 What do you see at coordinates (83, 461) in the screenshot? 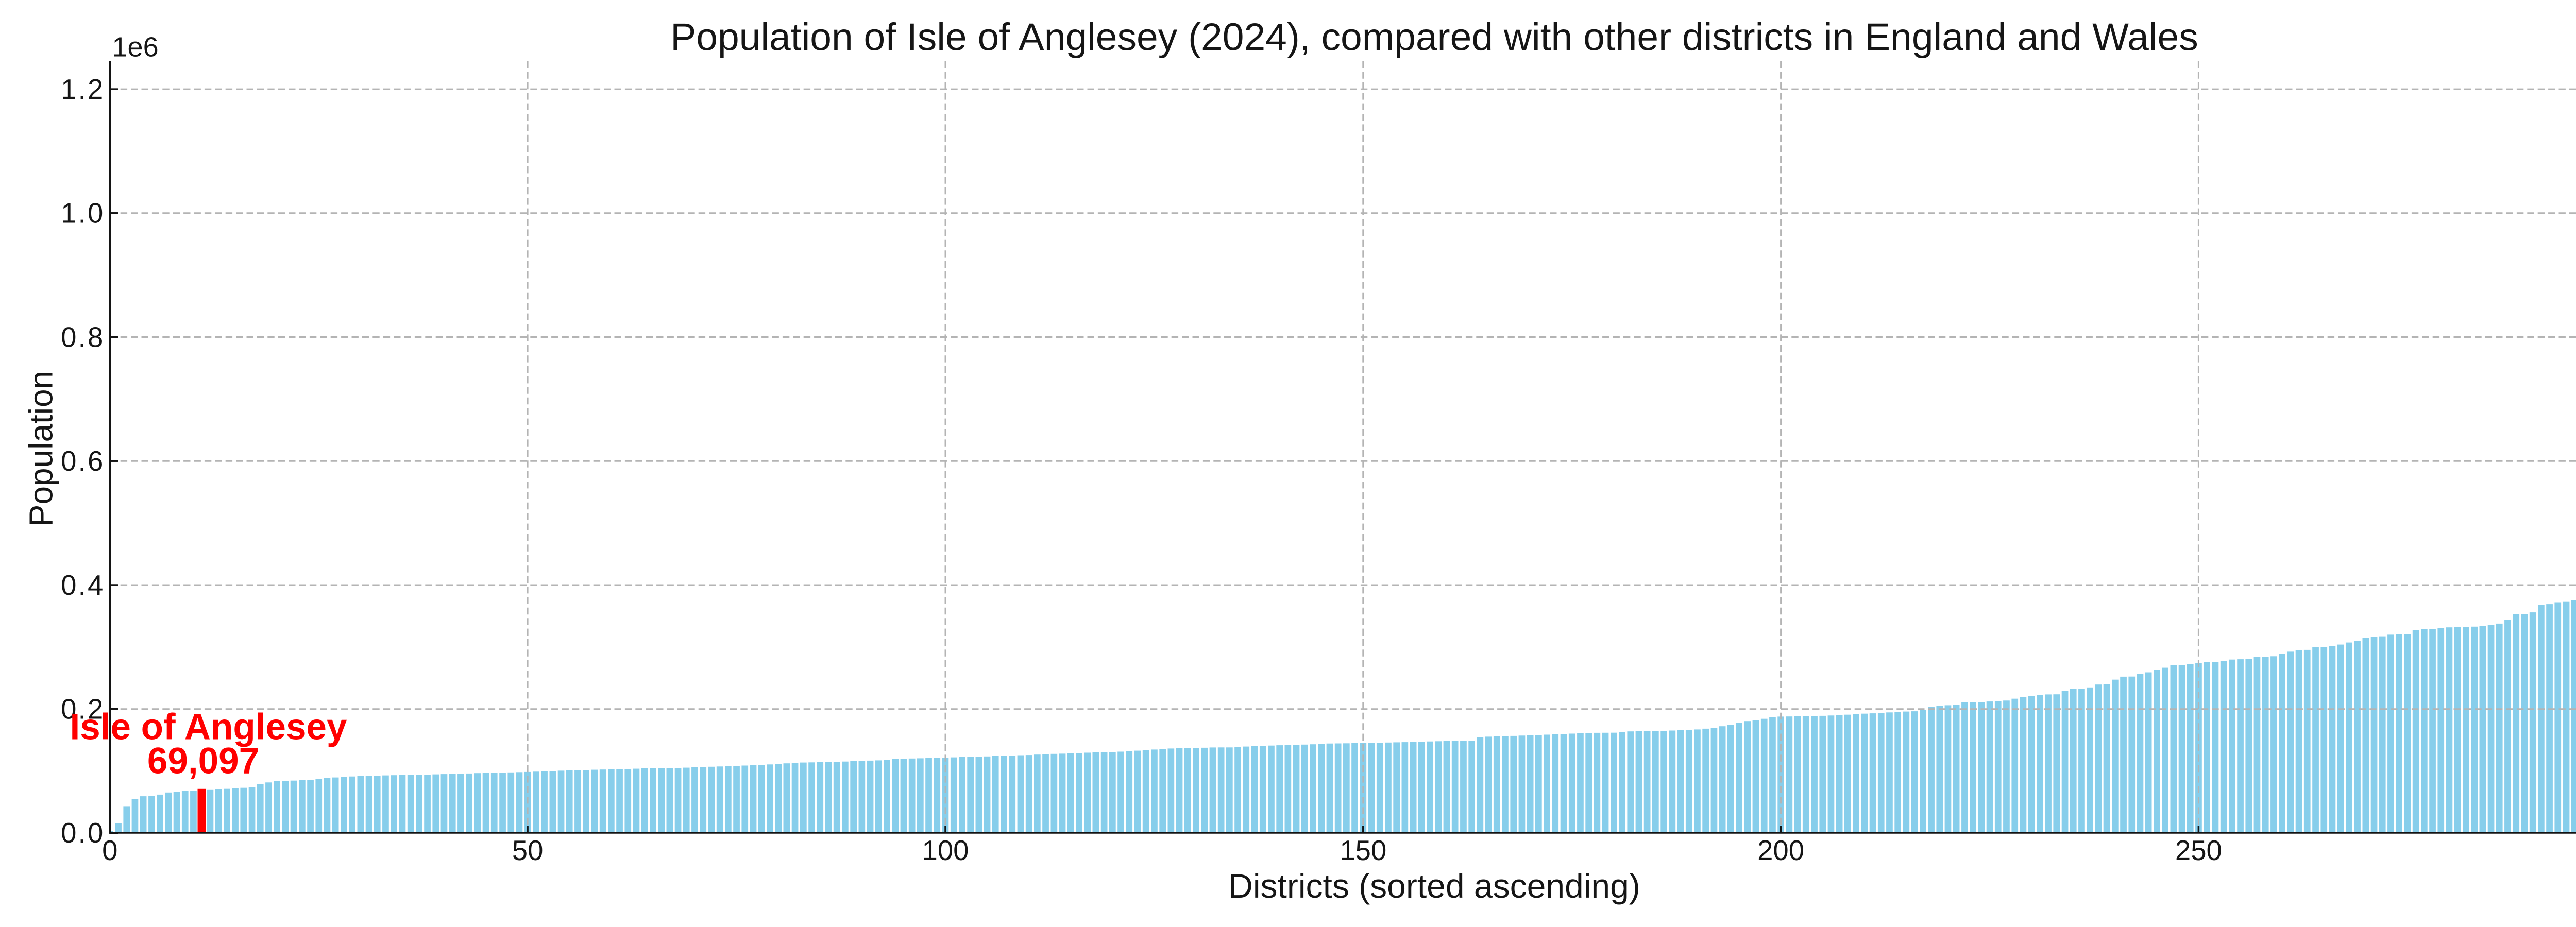
I see `svg-text: 0.6` at bounding box center [83, 461].